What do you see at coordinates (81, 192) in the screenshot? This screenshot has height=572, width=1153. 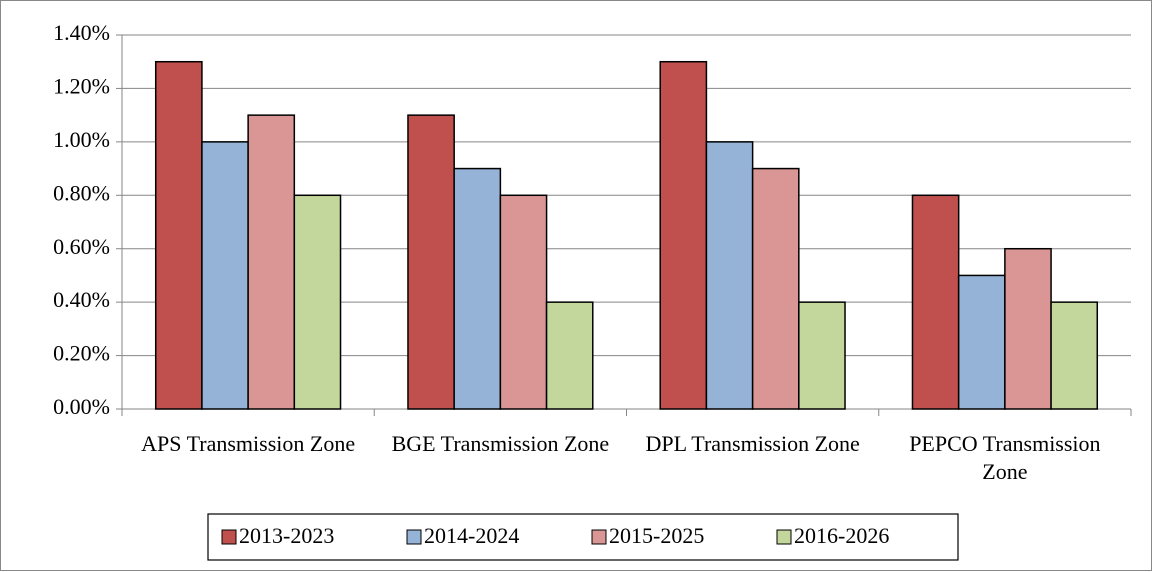 I see `y-tick-label: 0.80%` at bounding box center [81, 192].